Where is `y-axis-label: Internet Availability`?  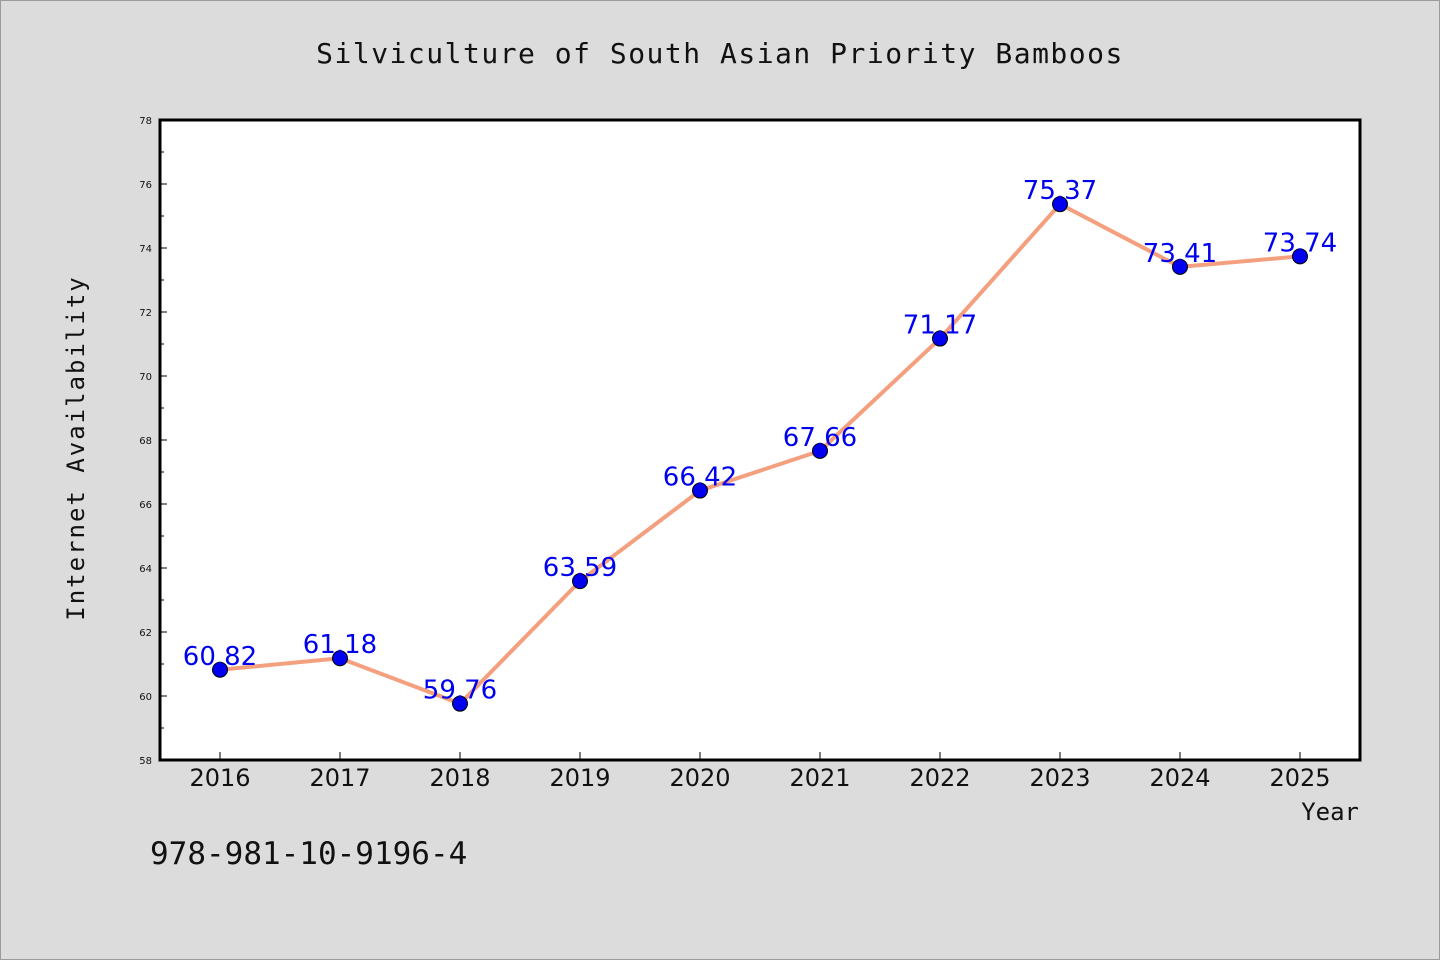 y-axis-label: Internet Availability is located at coordinates (76, 447).